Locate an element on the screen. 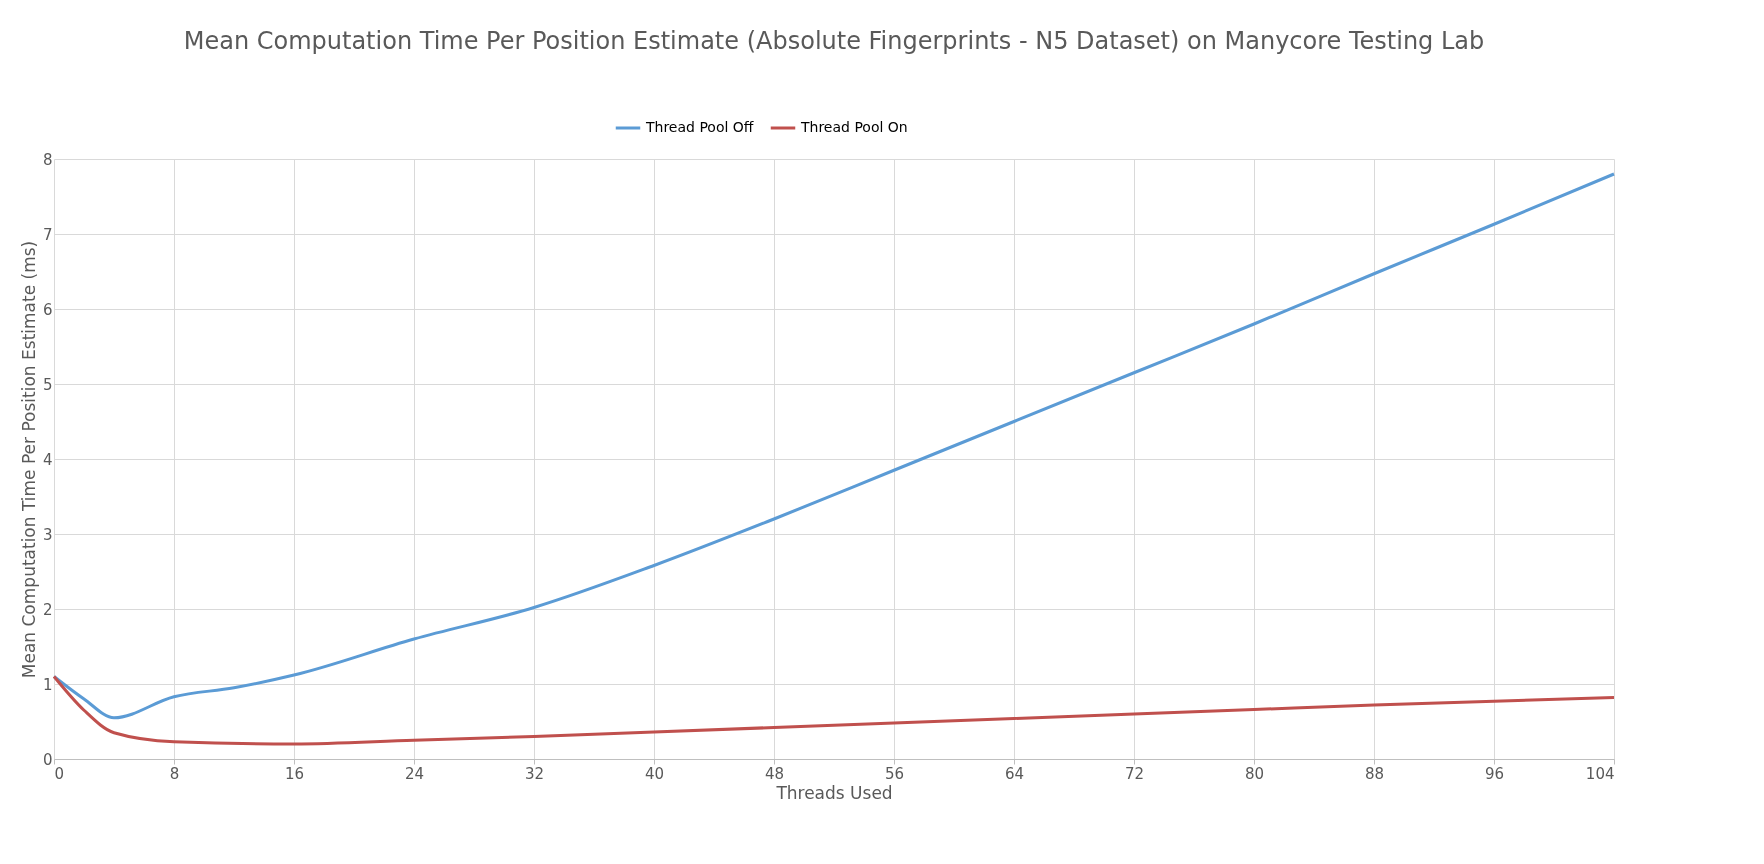 The image size is (1764, 864). x-tick-label: 8 is located at coordinates (174, 773).